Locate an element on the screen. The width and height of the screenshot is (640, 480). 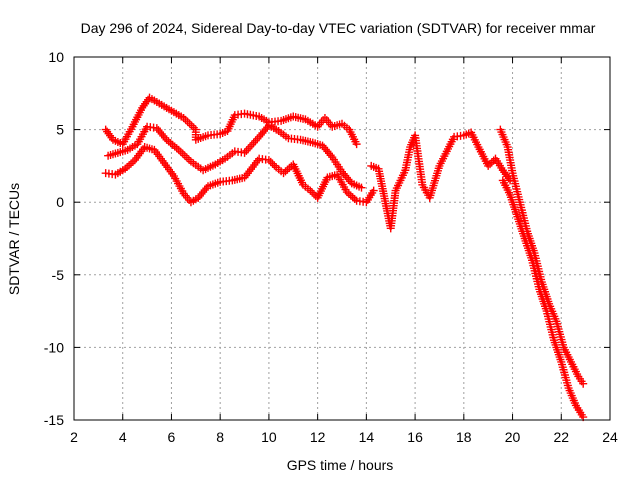
x-tick-label: 16 is located at coordinates (415, 437).